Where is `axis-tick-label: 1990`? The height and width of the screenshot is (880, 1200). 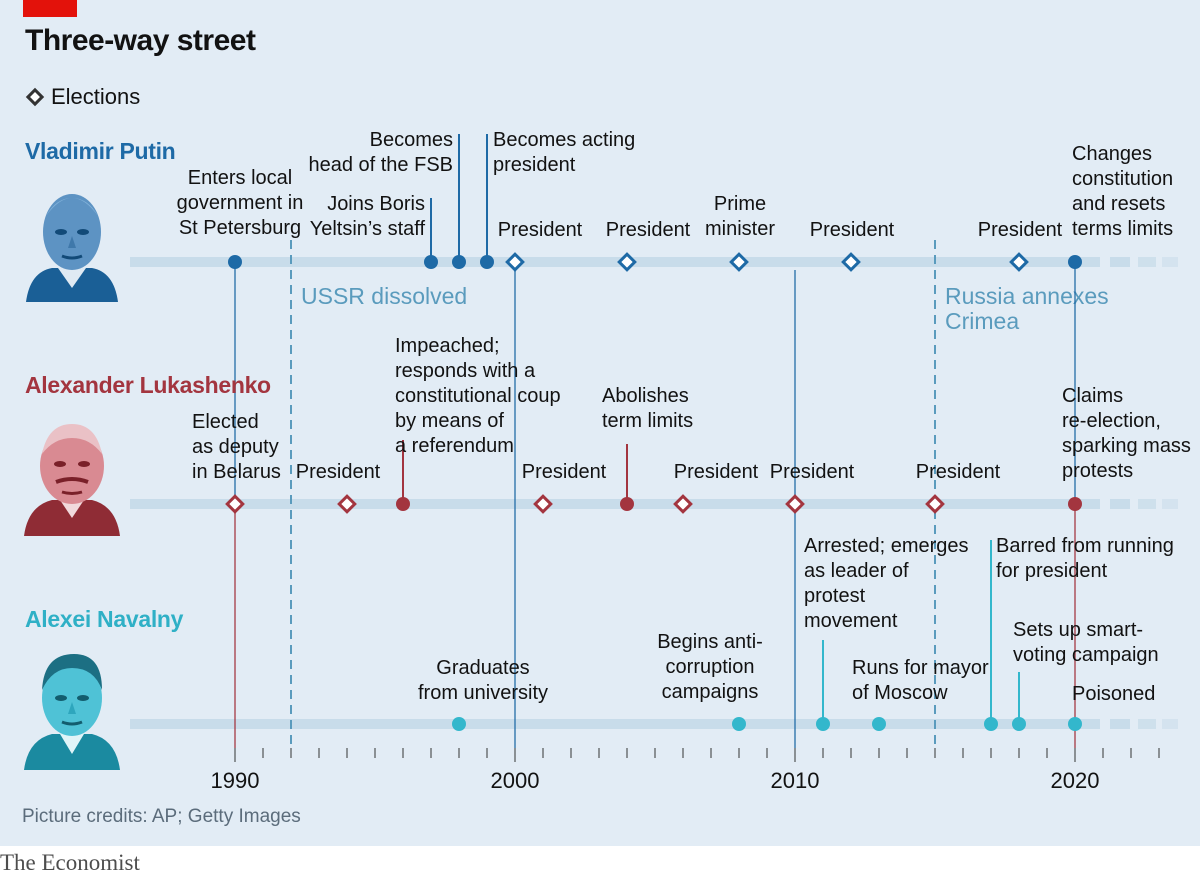 axis-tick-label: 1990 is located at coordinates (235, 780).